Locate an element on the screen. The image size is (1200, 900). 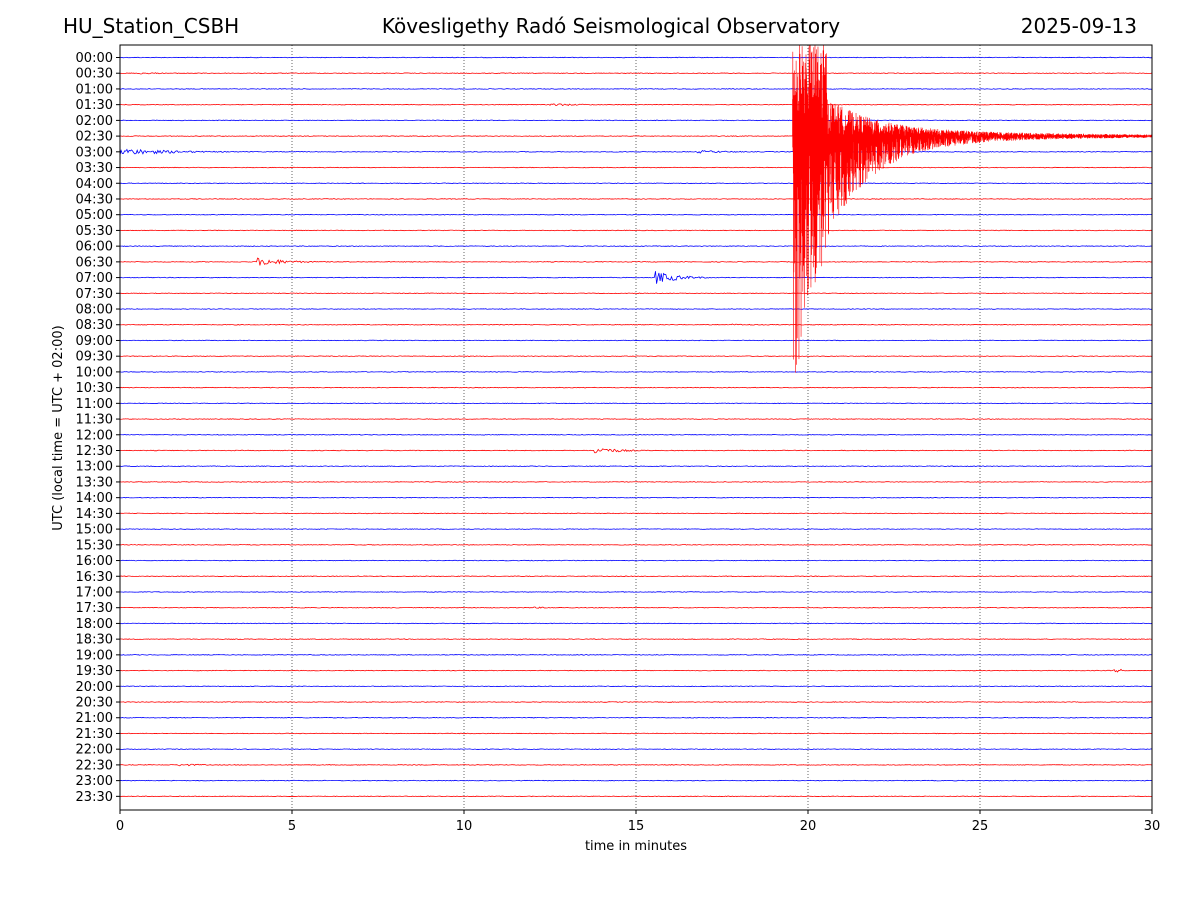
row-label-03:30: 03:30 is located at coordinates (94, 168).